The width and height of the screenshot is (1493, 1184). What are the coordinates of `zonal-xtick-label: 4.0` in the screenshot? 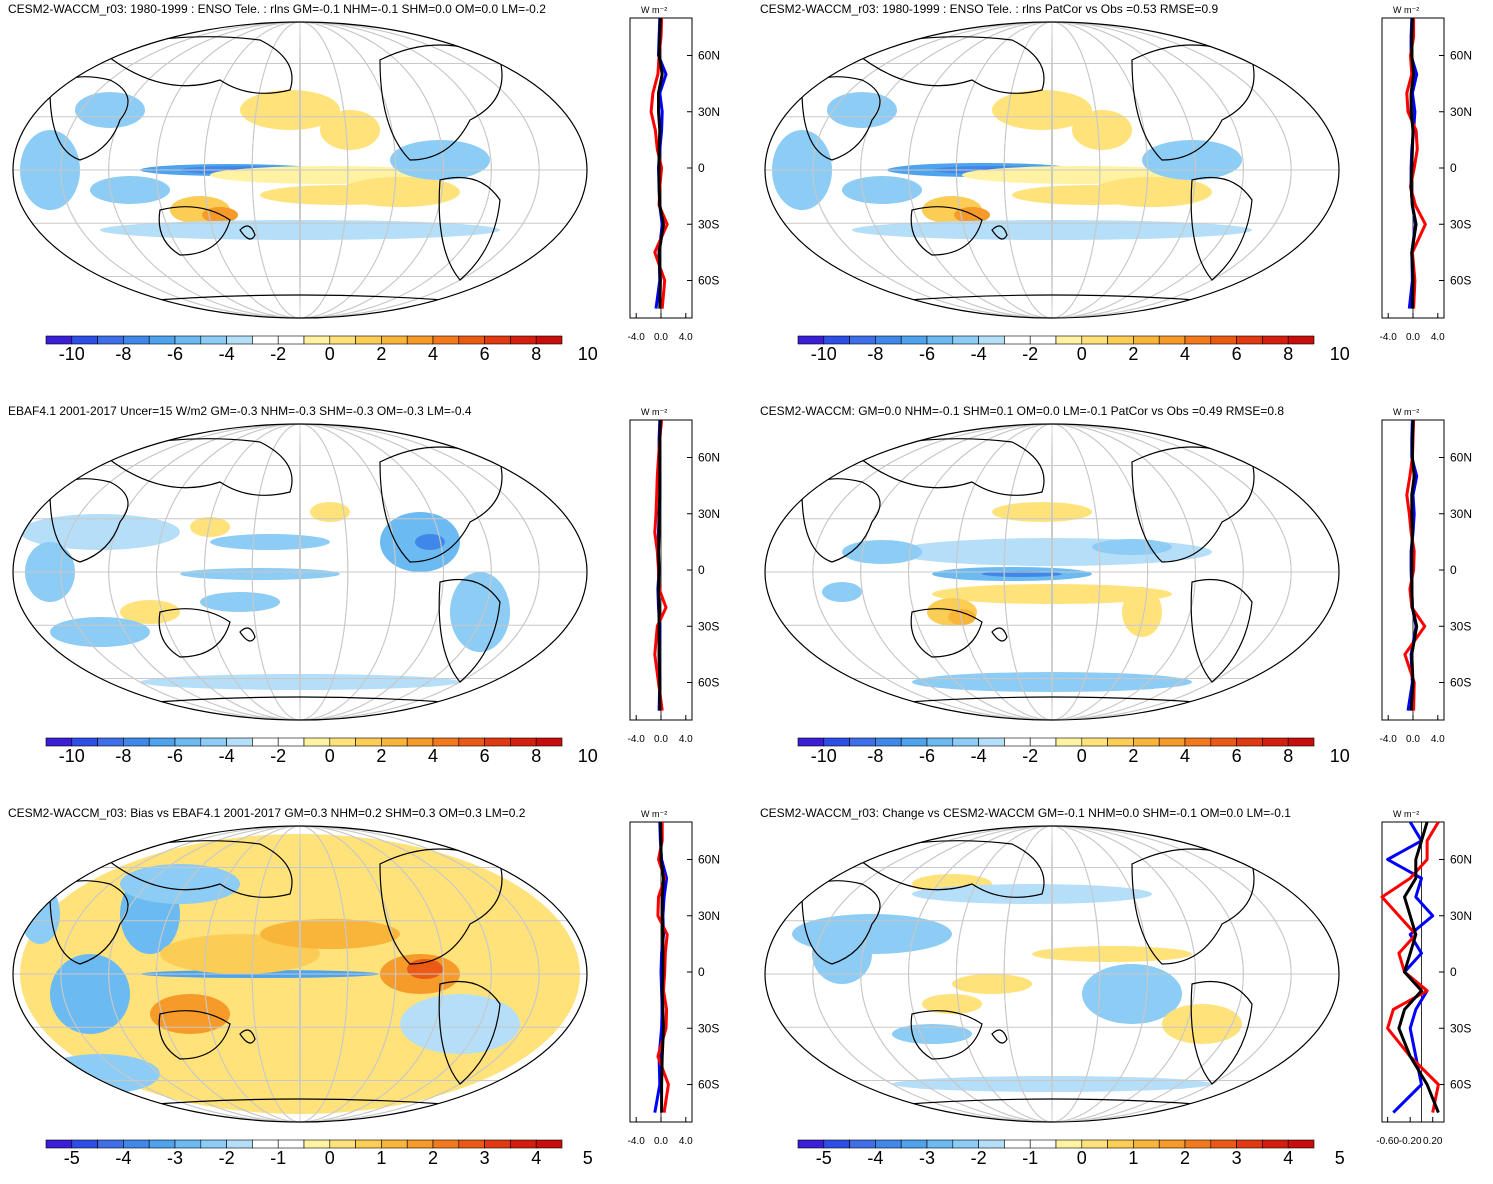 It's located at (1438, 337).